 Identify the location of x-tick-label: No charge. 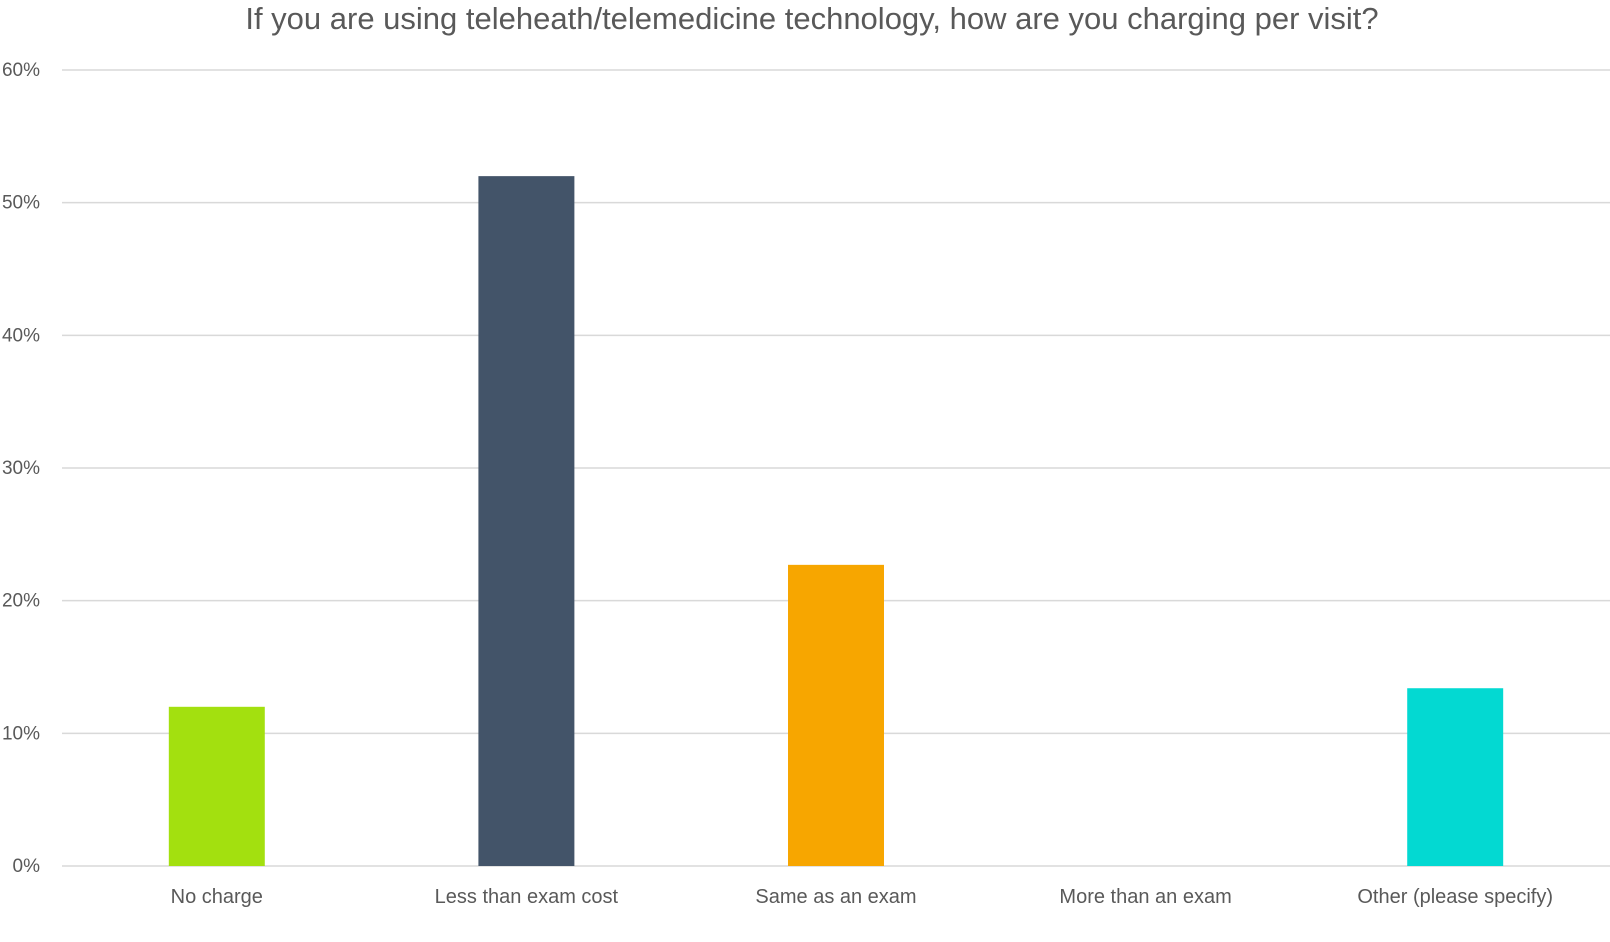
(217, 897).